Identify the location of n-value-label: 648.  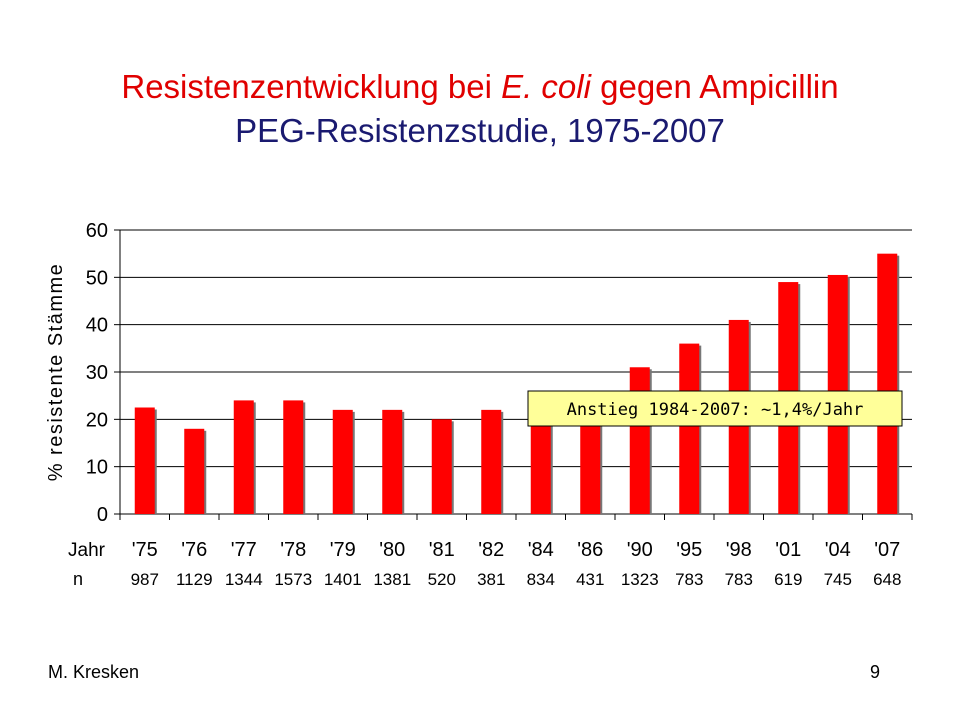
(887, 579).